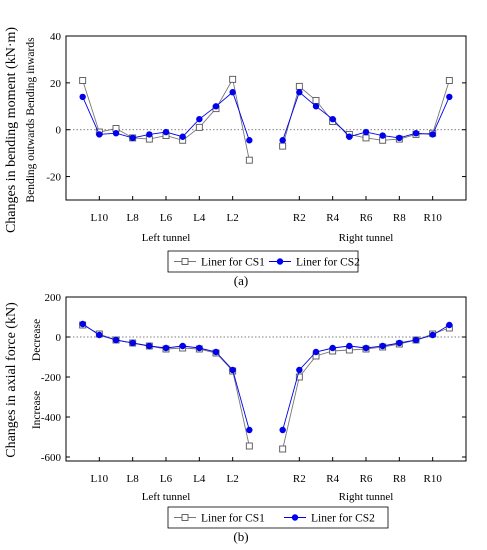  What do you see at coordinates (37, 340) in the screenshot?
I see `y-axis-decrease-label: Decrease` at bounding box center [37, 340].